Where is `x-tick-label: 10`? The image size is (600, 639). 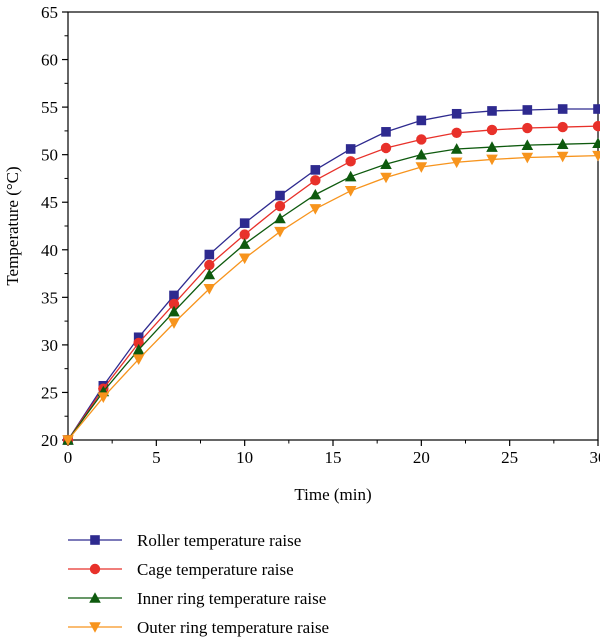
x-tick-label: 10 is located at coordinates (244, 457).